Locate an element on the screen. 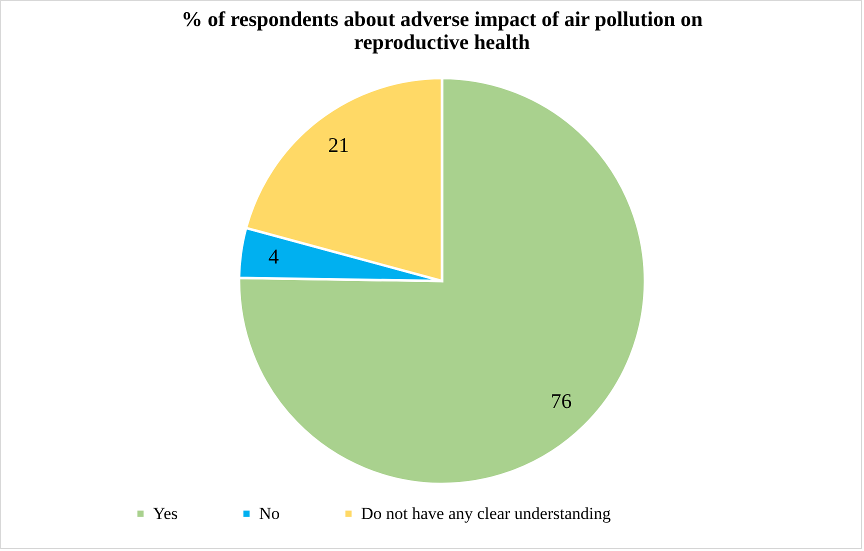 The height and width of the screenshot is (551, 864). legend-label: Do not have any clear understanding is located at coordinates (486, 513).